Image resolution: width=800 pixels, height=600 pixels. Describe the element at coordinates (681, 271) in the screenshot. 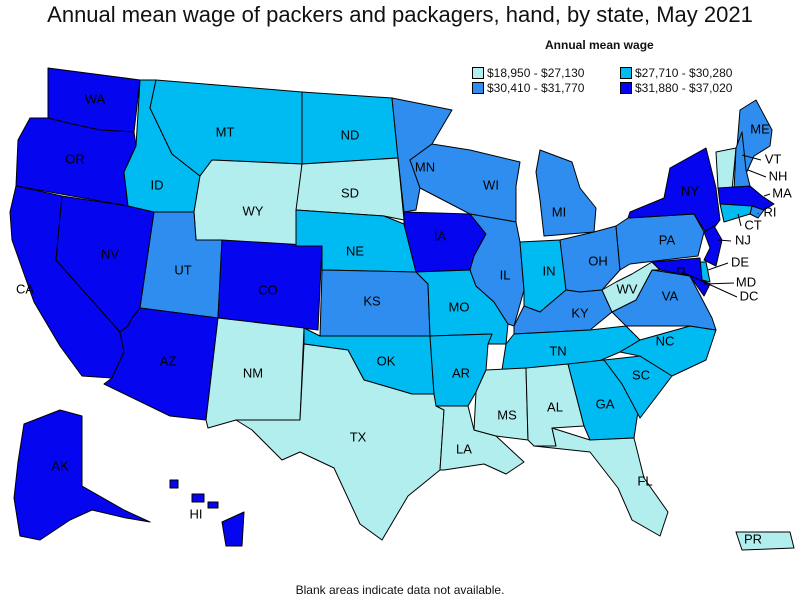

I see `state-dc` at that location.